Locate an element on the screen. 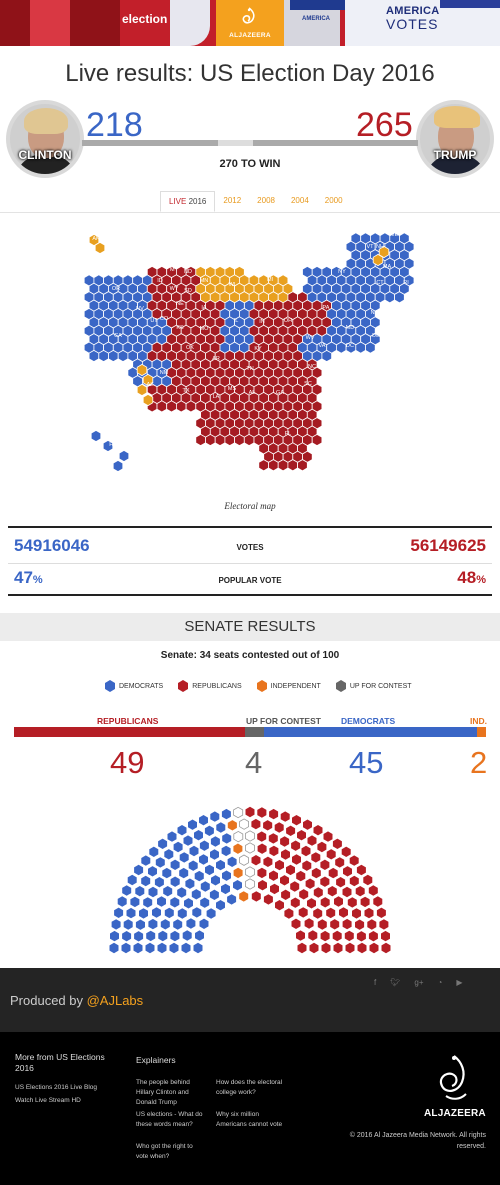  state-label: OK is located at coordinates (190, 348).